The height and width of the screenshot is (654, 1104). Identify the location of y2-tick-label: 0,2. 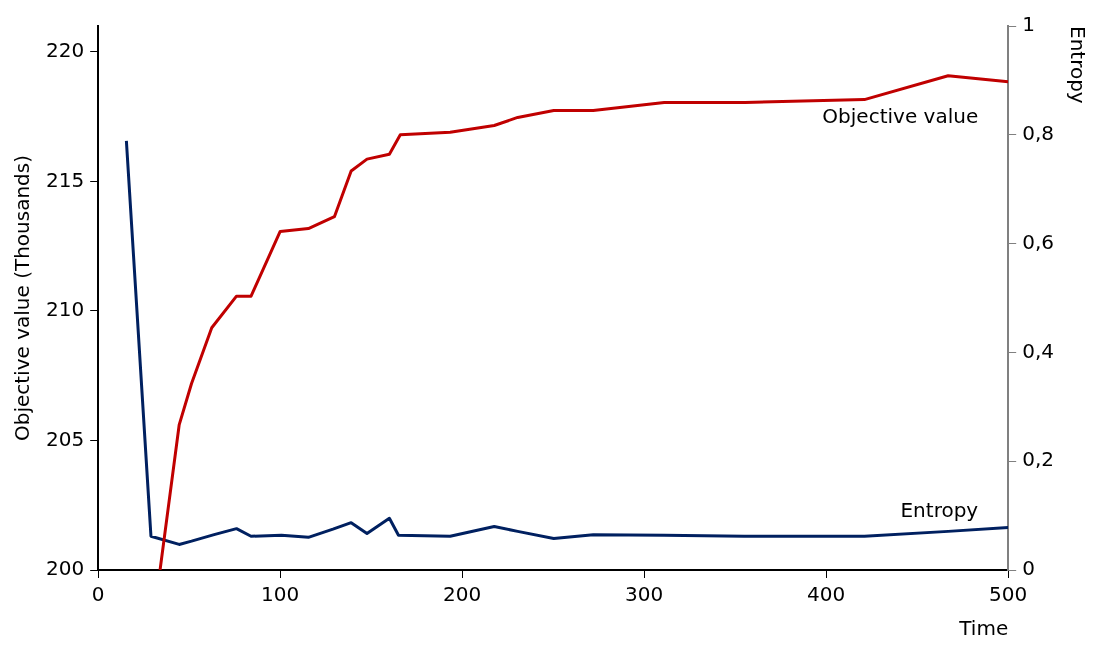
(1038, 459).